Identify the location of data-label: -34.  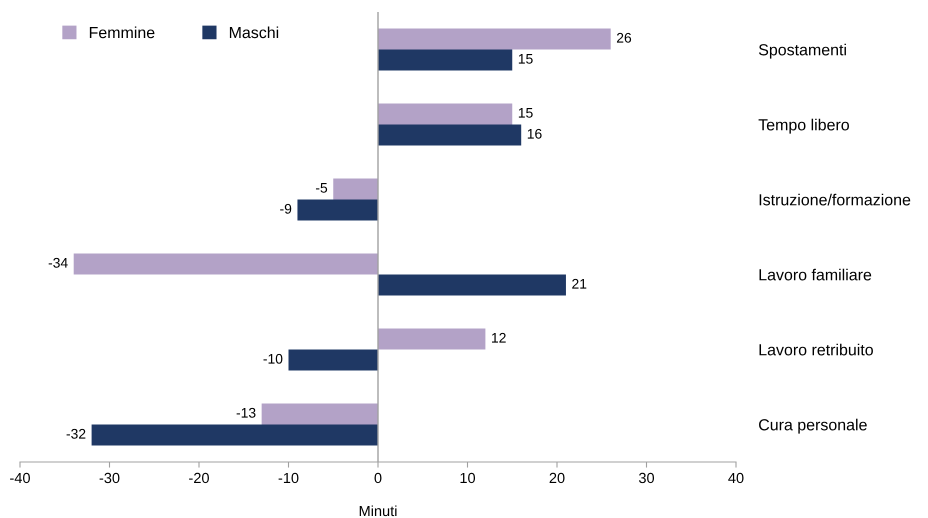
(58, 263).